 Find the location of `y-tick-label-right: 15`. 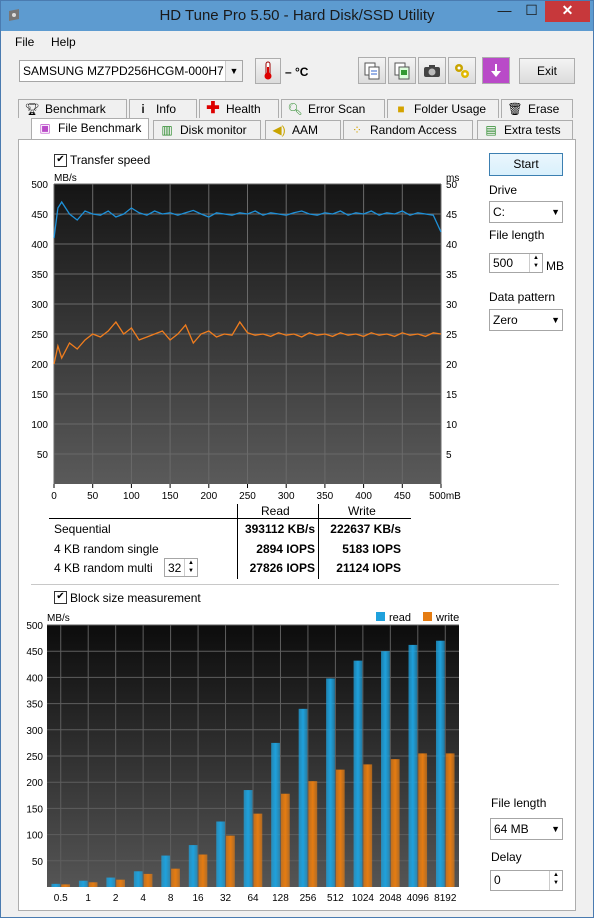

y-tick-label-right: 15 is located at coordinates (452, 395).